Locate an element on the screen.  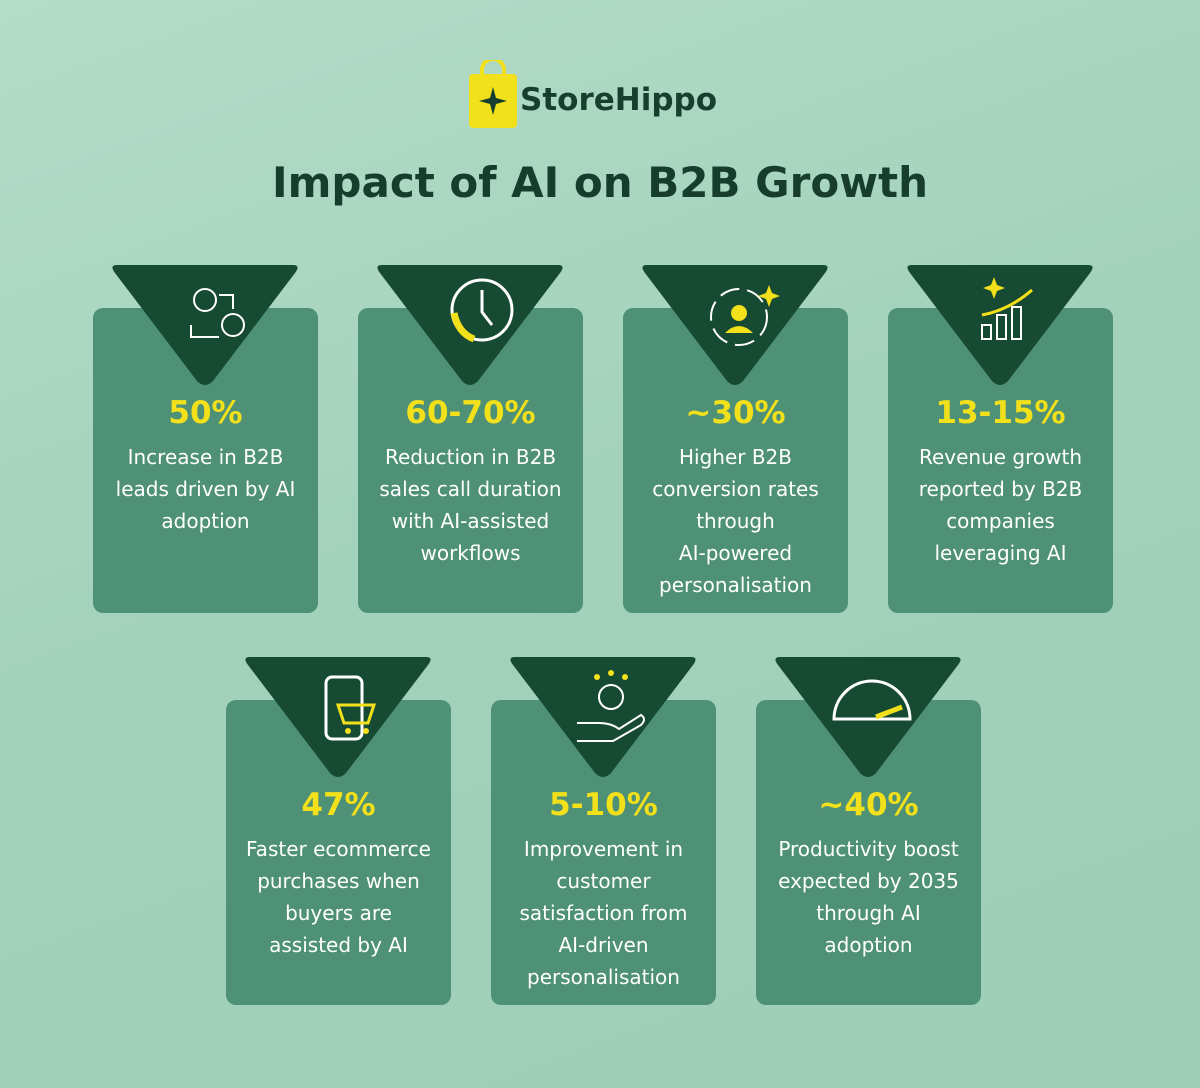
description-line: Reduction in B2B is located at coordinates (470, 457).